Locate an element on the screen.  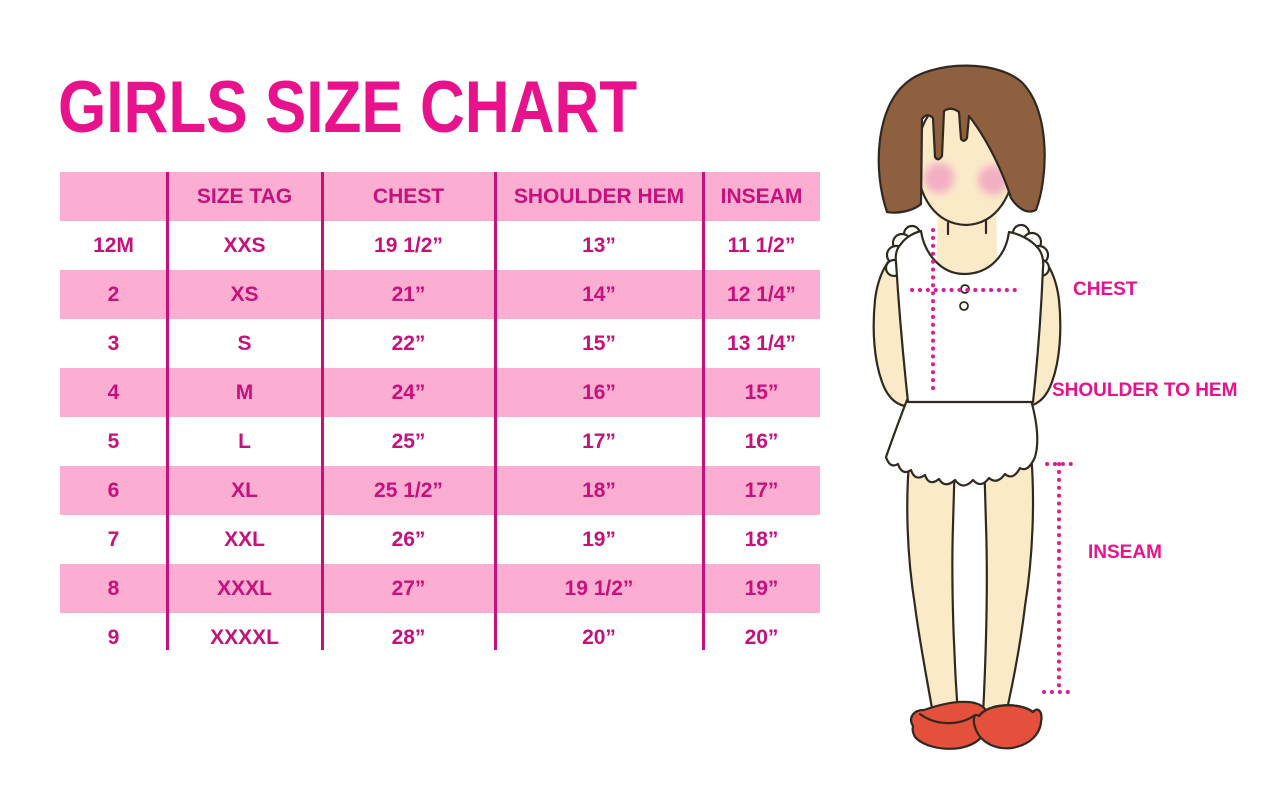
table-cell: 2 is located at coordinates (113, 294).